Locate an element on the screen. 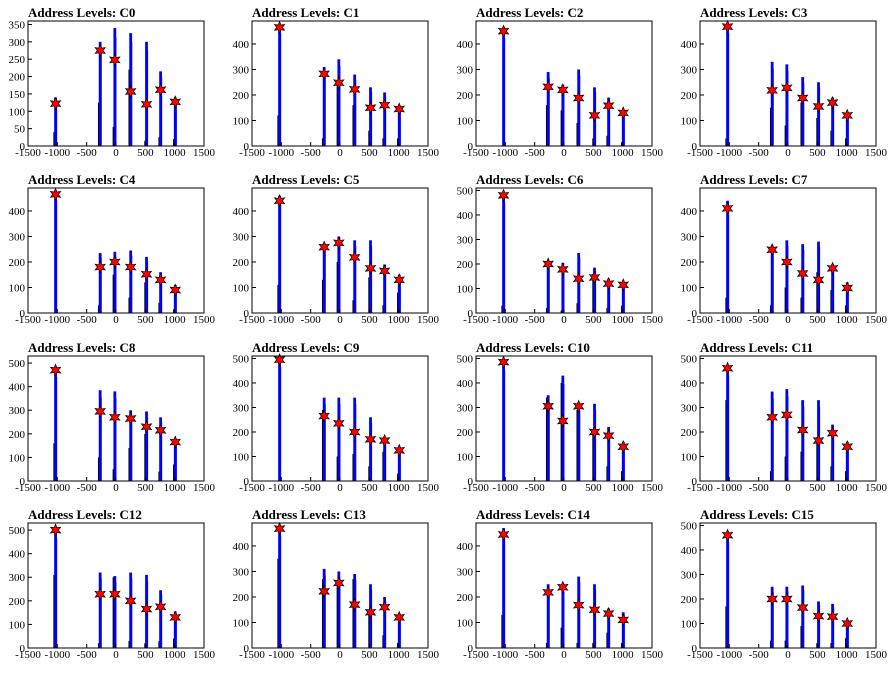  y-tick-label: 500 is located at coordinates (17, 364).